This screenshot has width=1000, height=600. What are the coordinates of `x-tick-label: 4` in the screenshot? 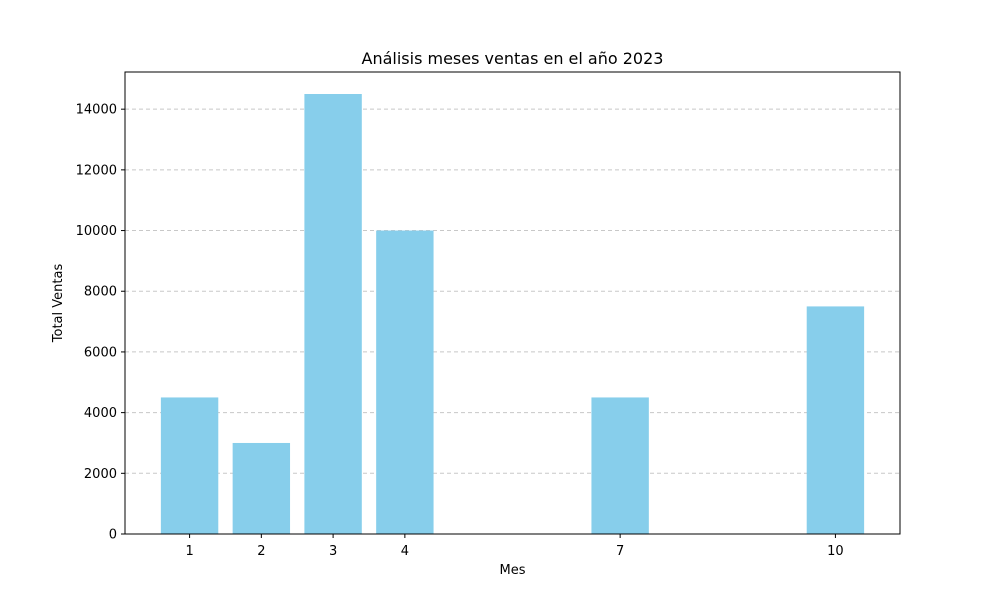 It's located at (405, 551).